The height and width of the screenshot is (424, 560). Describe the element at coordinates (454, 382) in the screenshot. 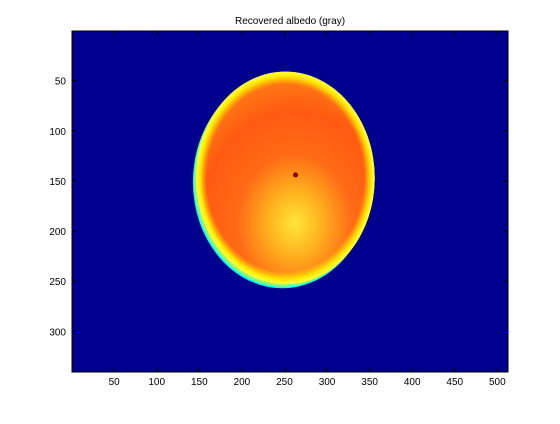

I see `x-tick-label: 450` at that location.